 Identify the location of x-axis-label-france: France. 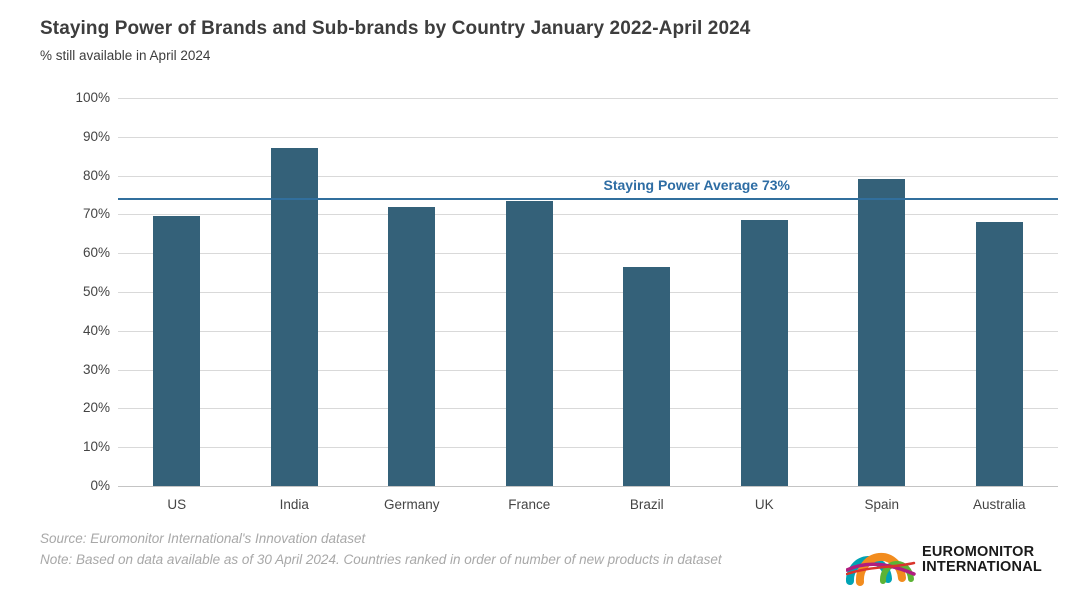
(529, 504).